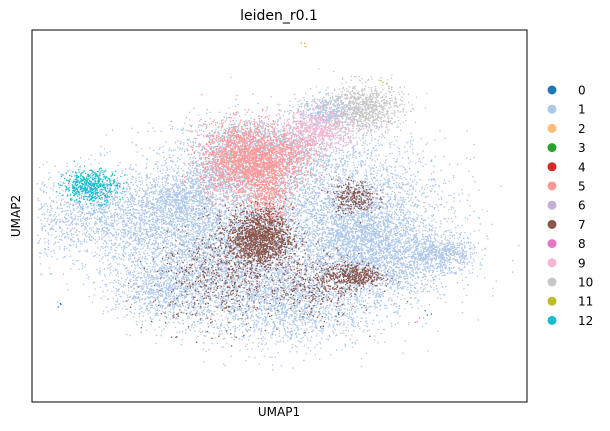 The height and width of the screenshot is (431, 610). What do you see at coordinates (279, 16) in the screenshot?
I see `chart-title: leiden_r0.1` at bounding box center [279, 16].